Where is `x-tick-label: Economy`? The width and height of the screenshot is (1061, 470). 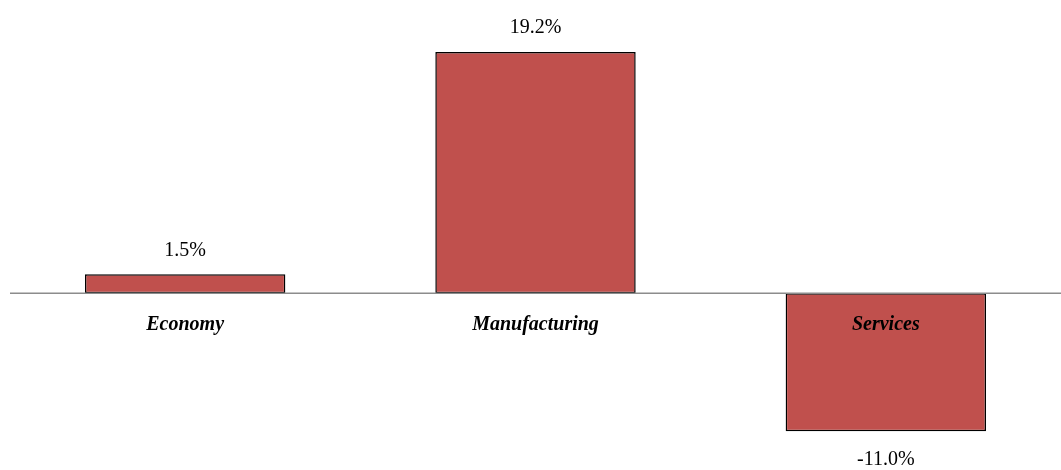
x-tick-label: Economy is located at coordinates (185, 324).